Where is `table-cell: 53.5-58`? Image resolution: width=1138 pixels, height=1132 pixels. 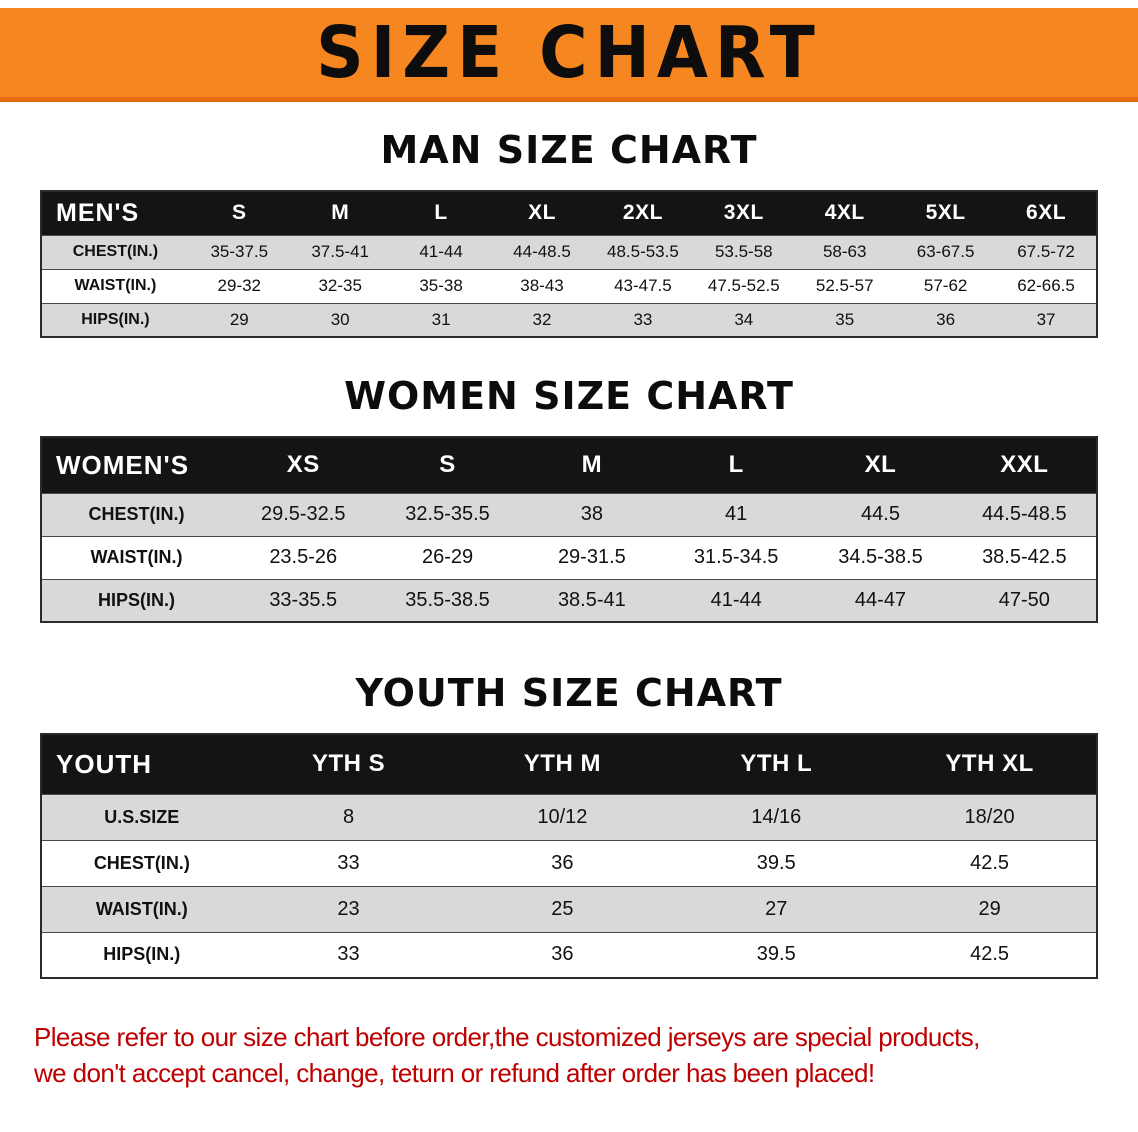
table-cell: 53.5-58 is located at coordinates (744, 251).